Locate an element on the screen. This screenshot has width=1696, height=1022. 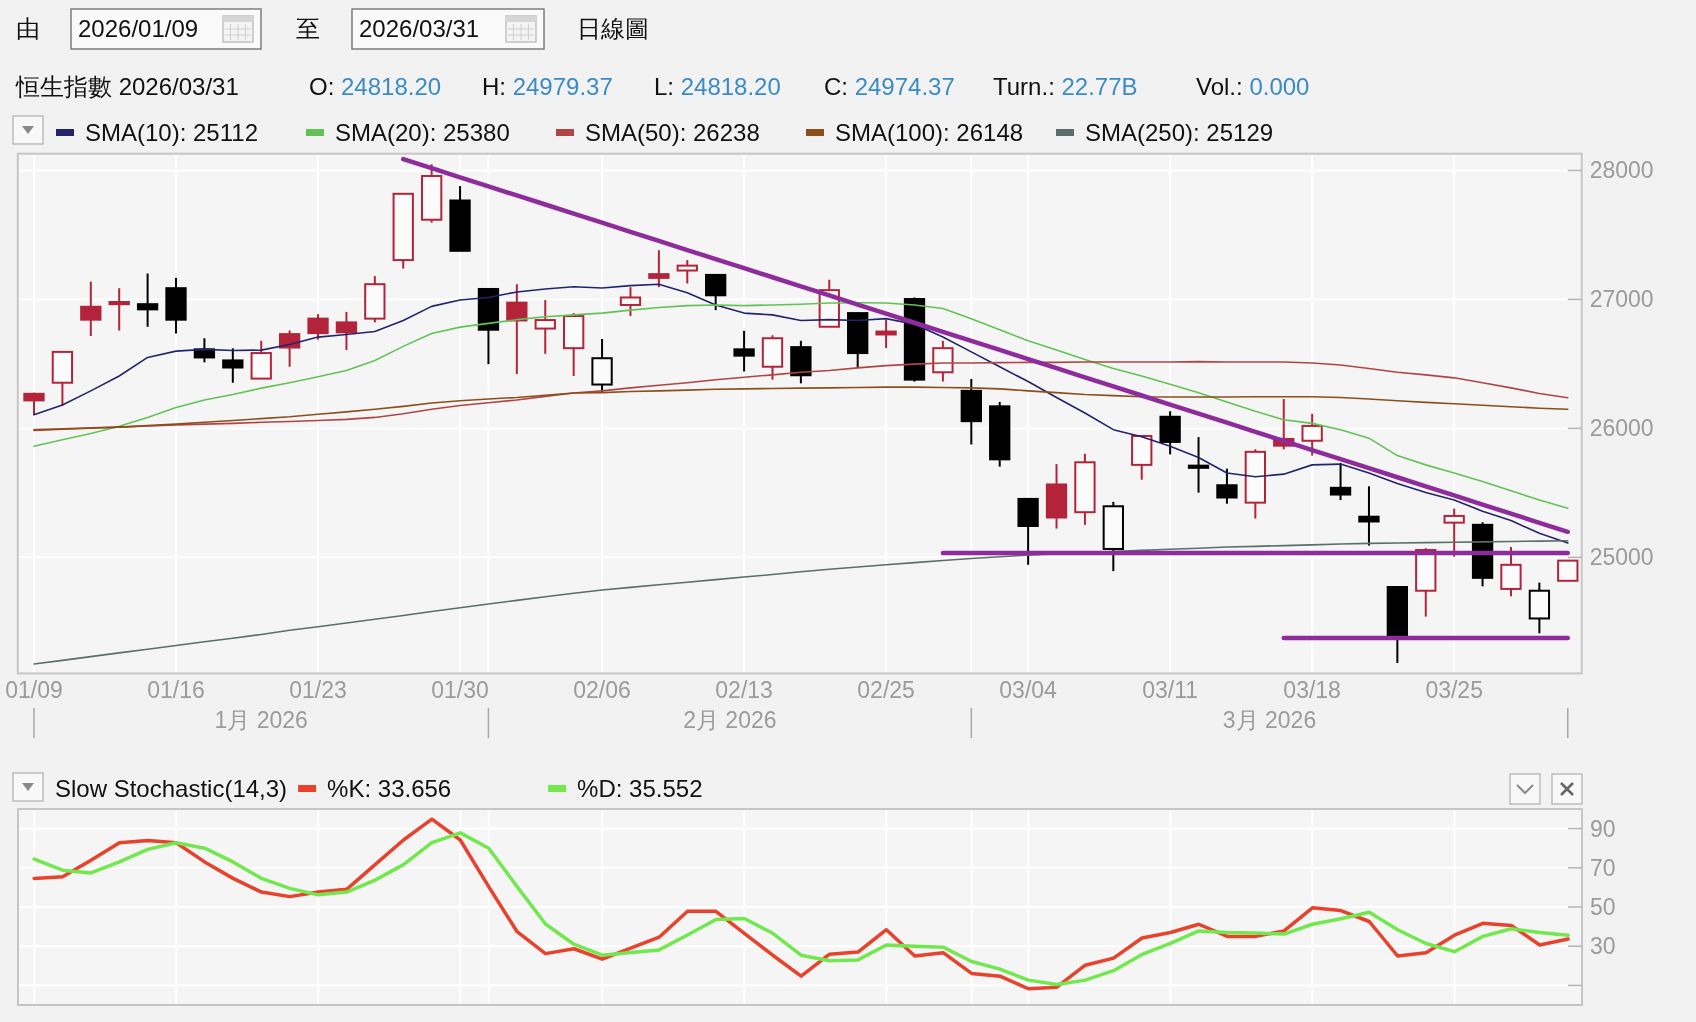
x-tick-label: 02/06 is located at coordinates (602, 690).